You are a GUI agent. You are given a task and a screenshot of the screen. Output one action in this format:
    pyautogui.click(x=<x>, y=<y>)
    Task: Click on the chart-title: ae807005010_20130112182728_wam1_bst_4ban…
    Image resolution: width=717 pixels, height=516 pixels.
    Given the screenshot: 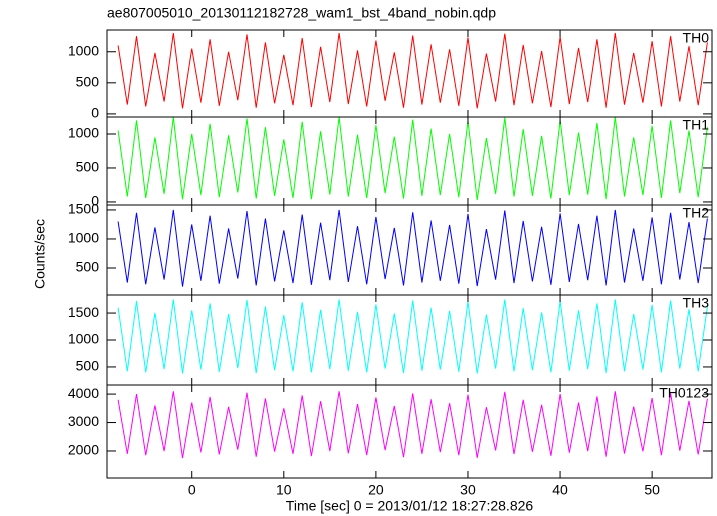 What is the action you would take?
    pyautogui.click(x=301, y=13)
    